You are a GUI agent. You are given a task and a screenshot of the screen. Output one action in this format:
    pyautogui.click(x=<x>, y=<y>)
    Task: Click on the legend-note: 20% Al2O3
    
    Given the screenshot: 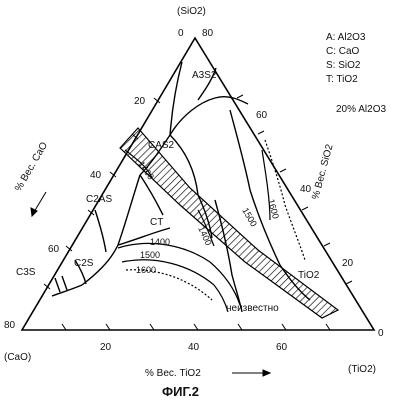 What is the action you would take?
    pyautogui.click(x=361, y=109)
    